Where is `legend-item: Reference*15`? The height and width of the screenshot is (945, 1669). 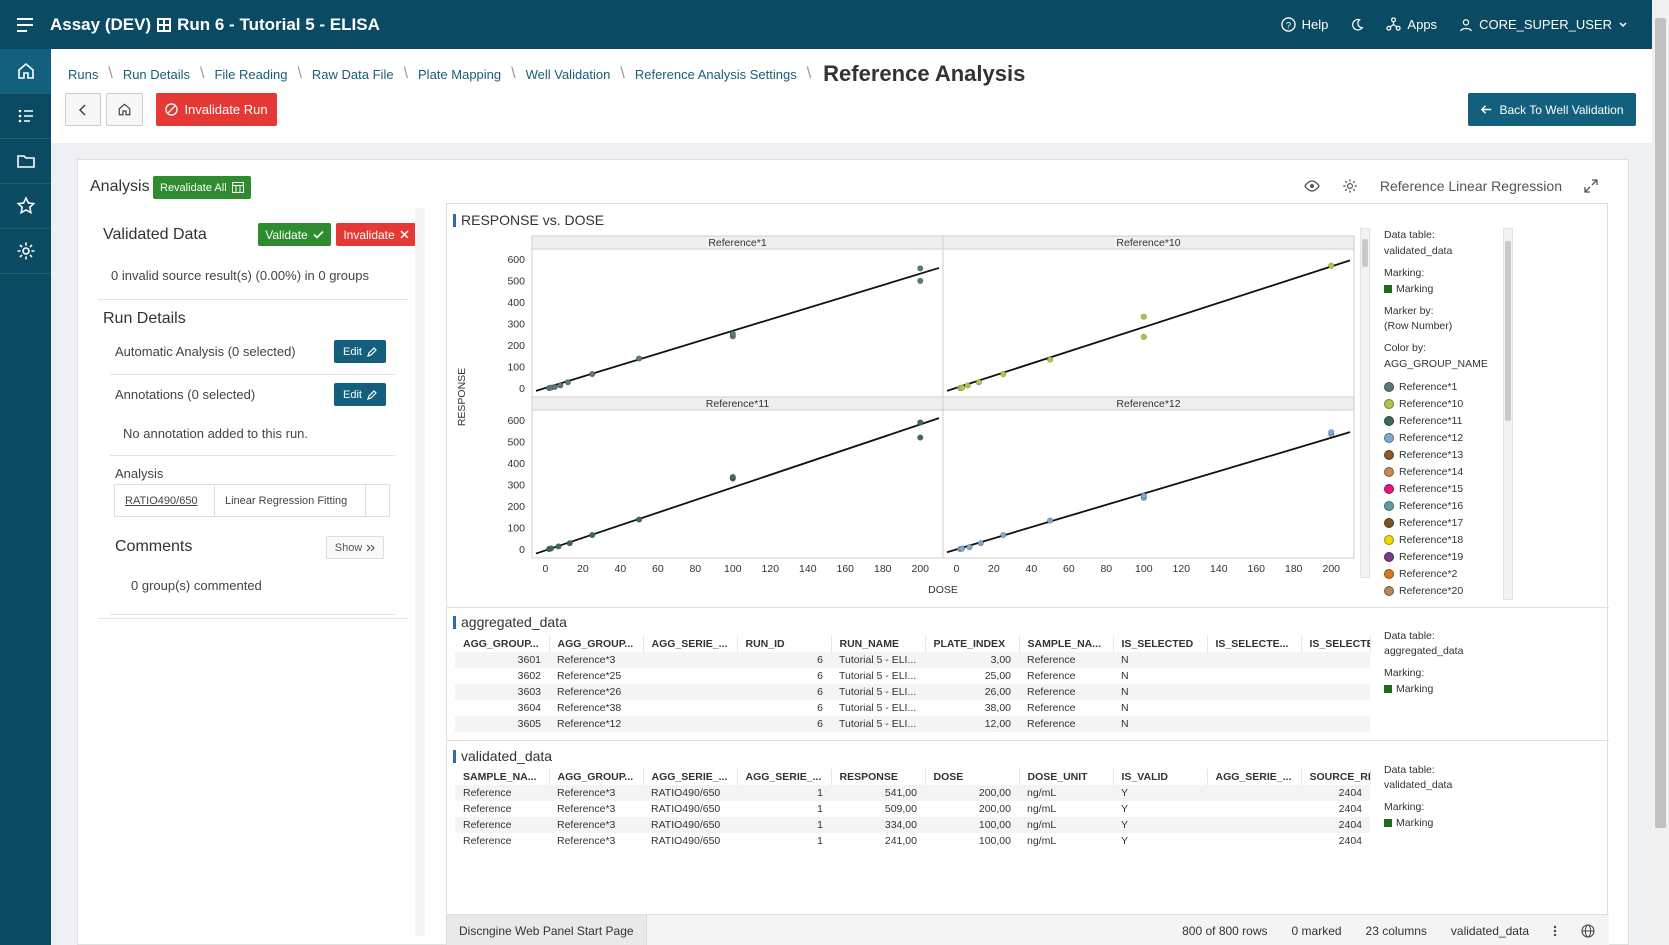
legend-item: Reference*15 is located at coordinates (1444, 489).